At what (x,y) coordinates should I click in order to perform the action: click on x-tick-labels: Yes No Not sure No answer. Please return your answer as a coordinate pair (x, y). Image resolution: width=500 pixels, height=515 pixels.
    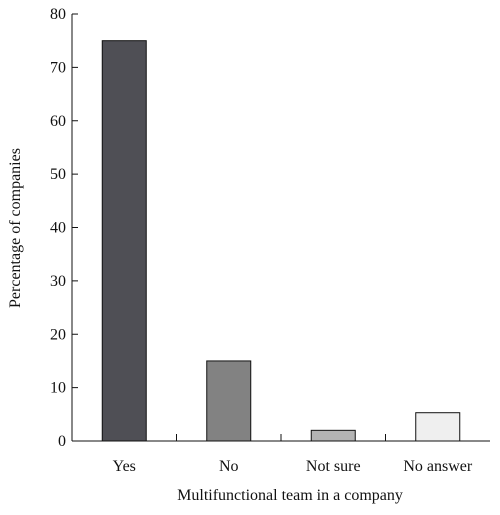
    Looking at the image, I should click on (293, 466).